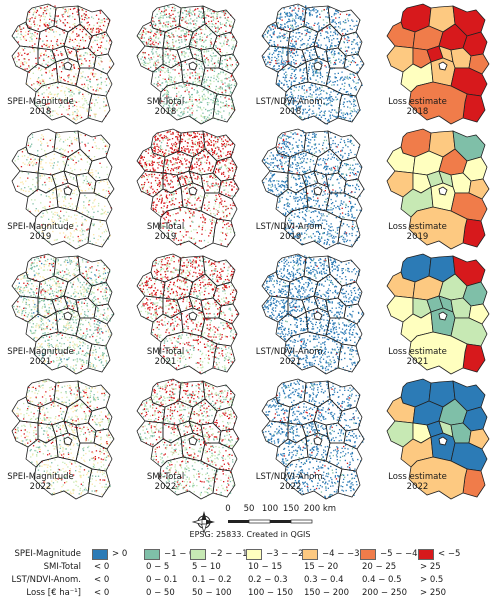 This screenshot has height=603, width=500. Describe the element at coordinates (62, 187) in the screenshot. I see `map-panel-spei-magnitude-2019: SPEI-Magnitude 2019` at that location.